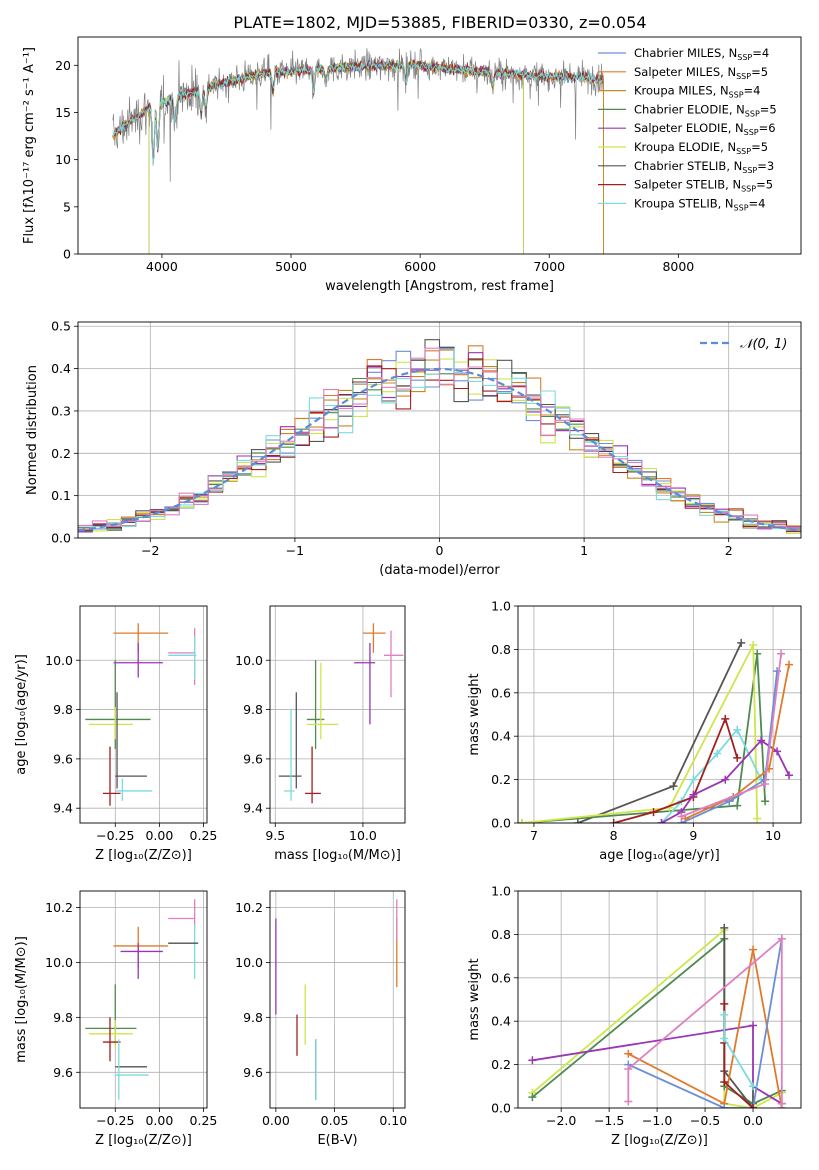 The height and width of the screenshot is (1170, 819). Describe the element at coordinates (115, 835) in the screenshot. I see `x-tick-label: −0.25` at that location.